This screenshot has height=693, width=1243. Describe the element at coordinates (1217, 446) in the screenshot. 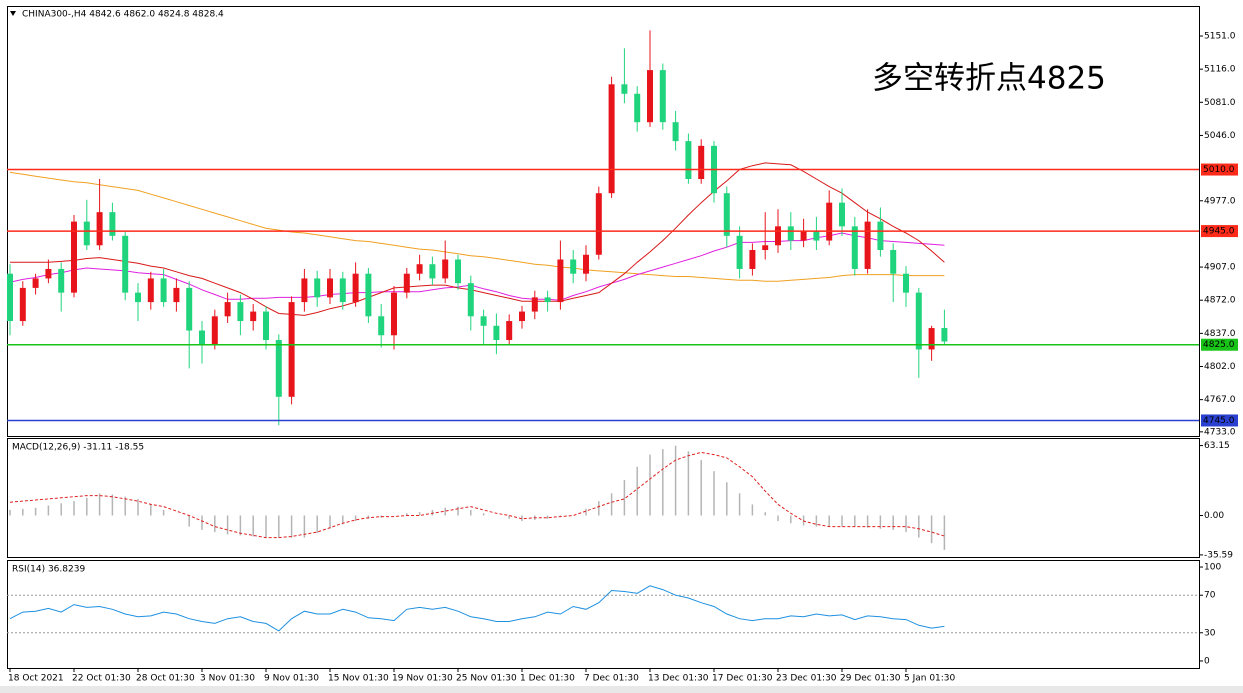

I see `y-tick-label: 63.15` at that location.